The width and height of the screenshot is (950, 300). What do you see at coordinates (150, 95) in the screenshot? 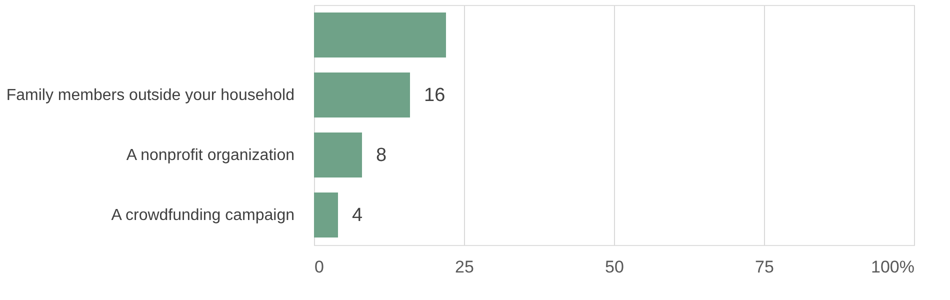
I see `y-tick-label: Family members outside your household` at bounding box center [150, 95].